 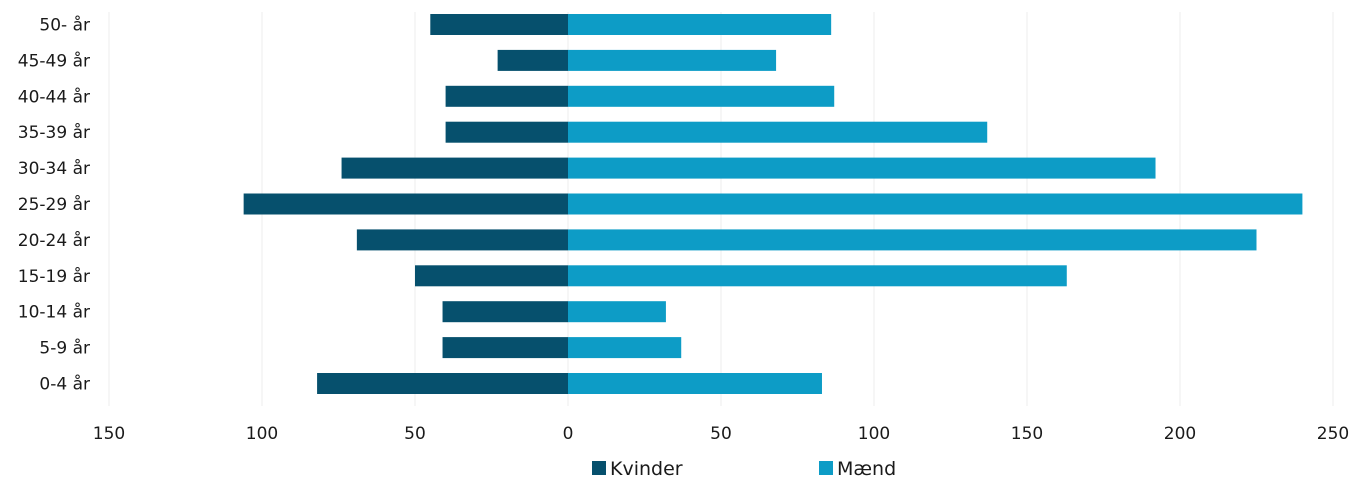 What do you see at coordinates (866, 468) in the screenshot?
I see `legend-label-maend: Mænd` at bounding box center [866, 468].